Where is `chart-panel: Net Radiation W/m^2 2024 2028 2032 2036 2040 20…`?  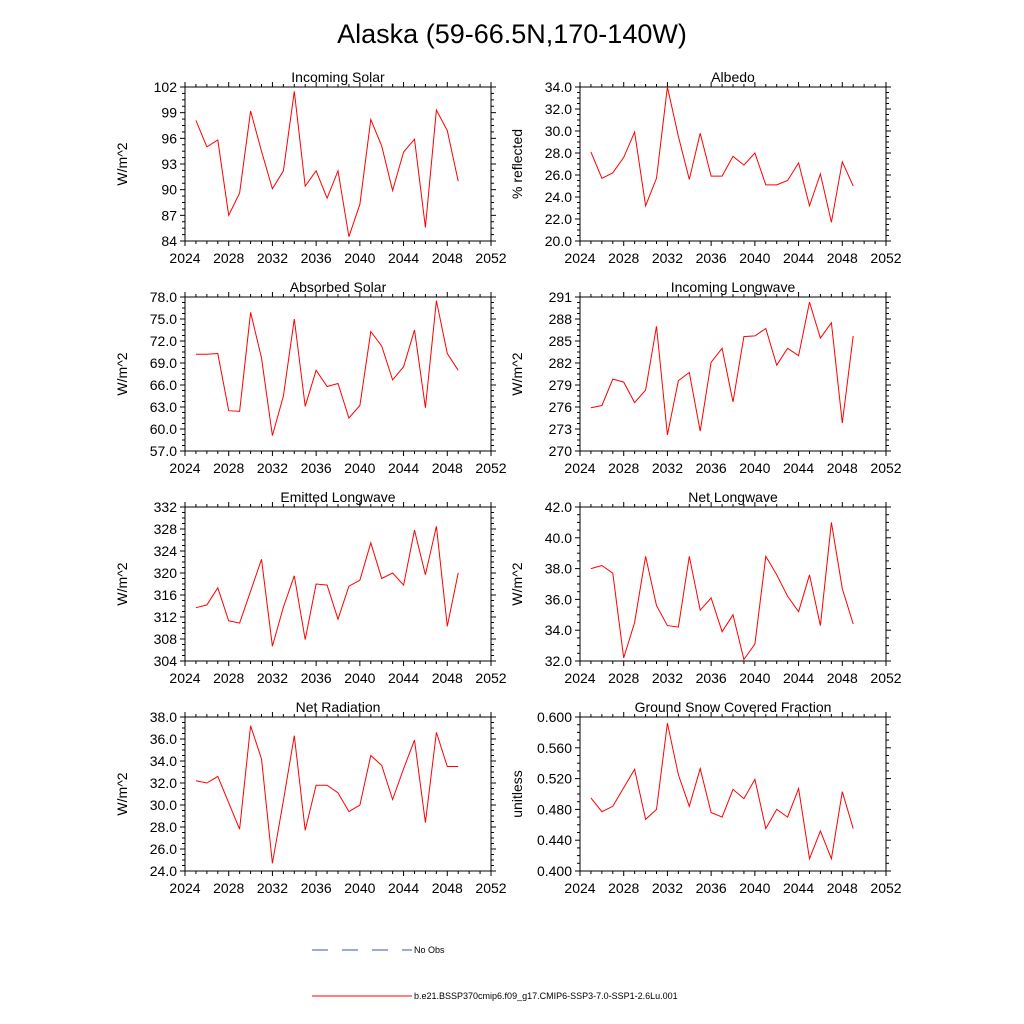 chart-panel: Net Radiation W/m^2 2024 2028 2032 2036 2040 20… is located at coordinates (310, 797).